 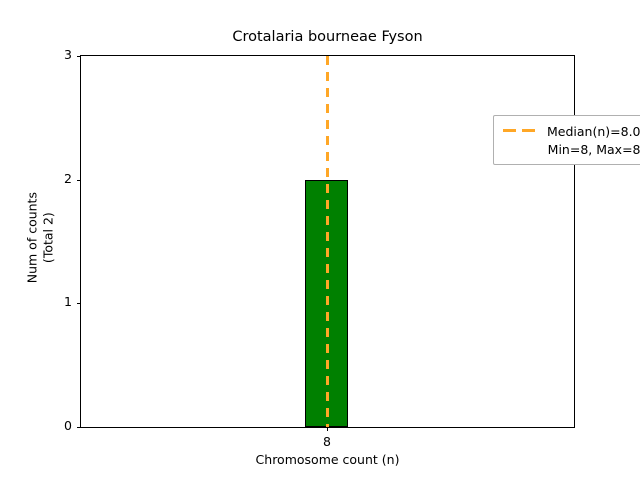 I want to click on legend: Median(n)=8.0 Min=8, Max=8, so click(x=566, y=140).